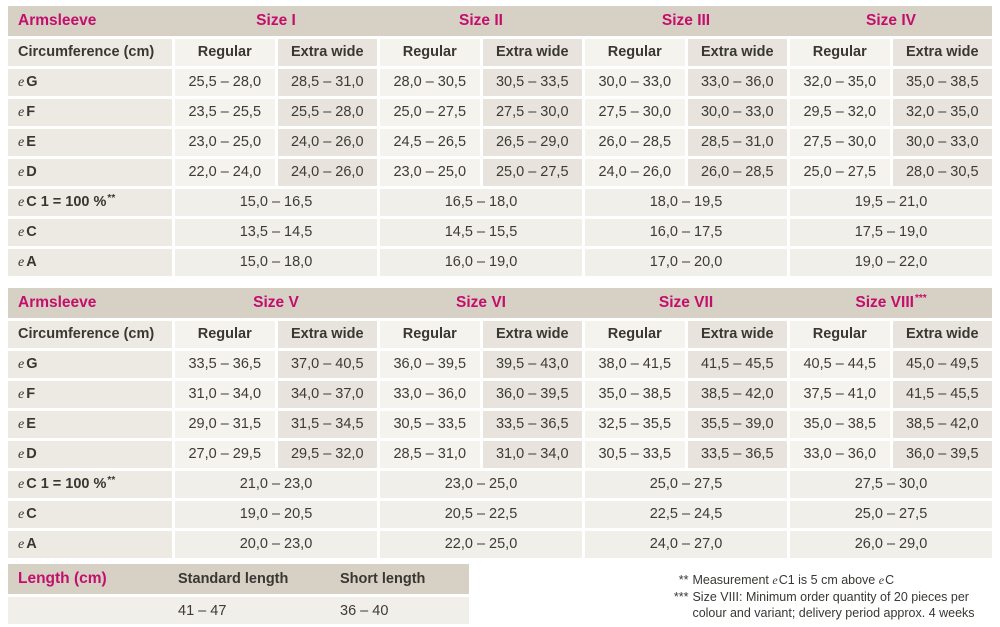 The image size is (1000, 627). What do you see at coordinates (891, 262) in the screenshot?
I see `merged-value-cell: 19,0 – 22,0` at bounding box center [891, 262].